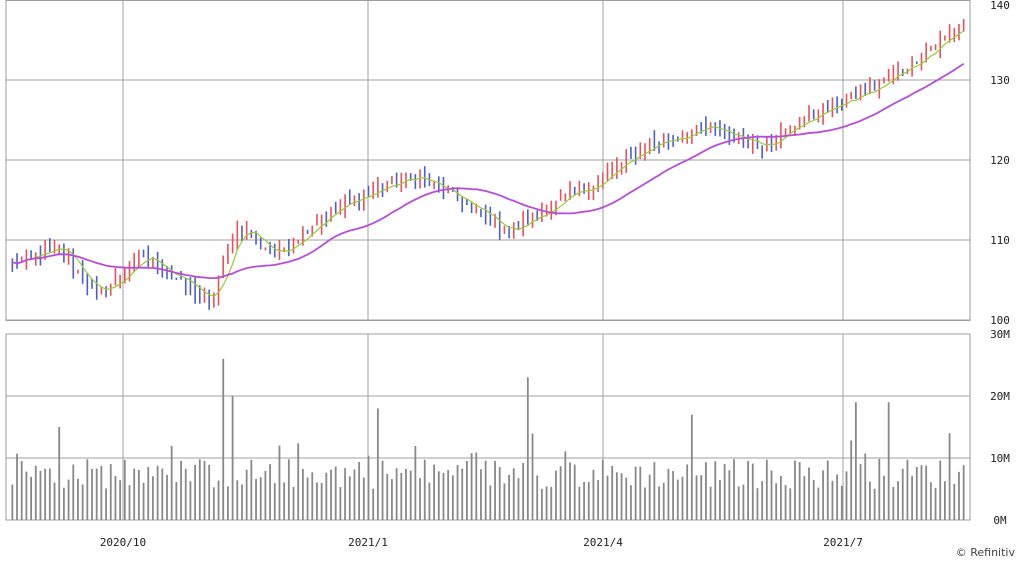  I want to click on credit-text: © Refinitiv, so click(986, 552).